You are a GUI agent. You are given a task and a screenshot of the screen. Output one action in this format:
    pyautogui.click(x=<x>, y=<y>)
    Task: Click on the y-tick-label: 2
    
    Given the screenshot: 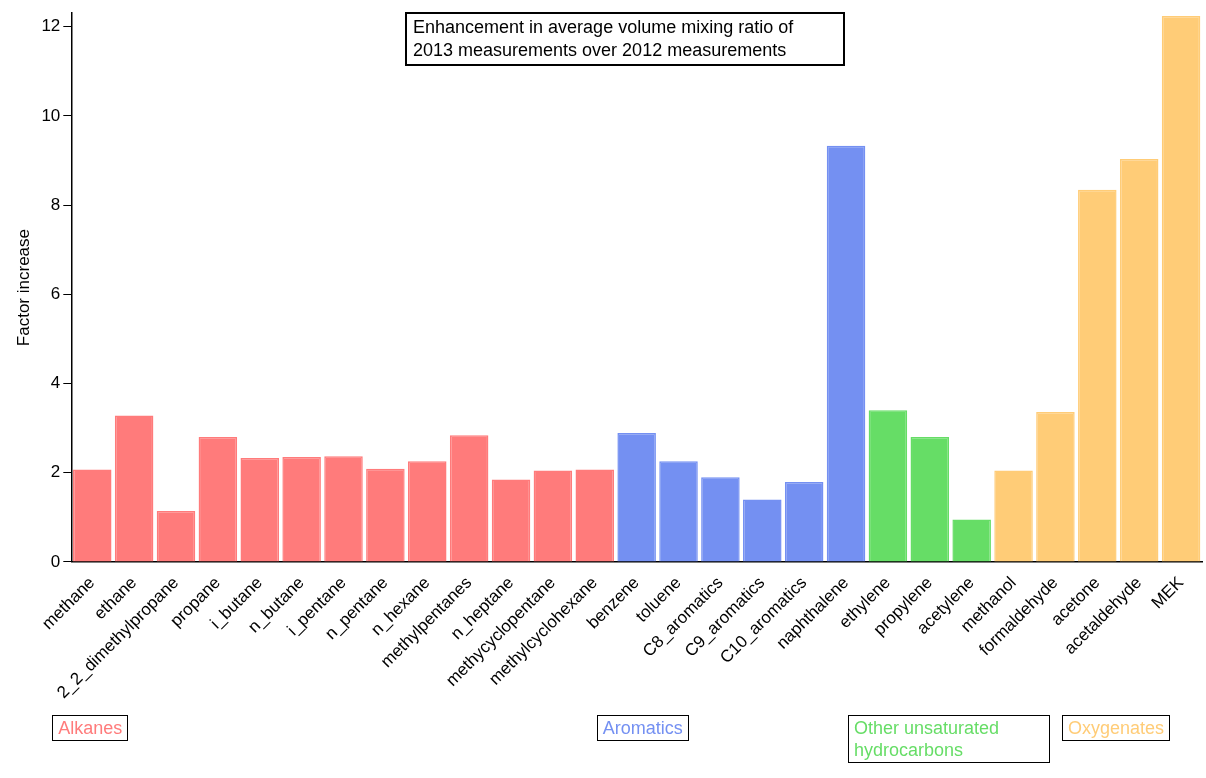 What is the action you would take?
    pyautogui.click(x=55, y=472)
    